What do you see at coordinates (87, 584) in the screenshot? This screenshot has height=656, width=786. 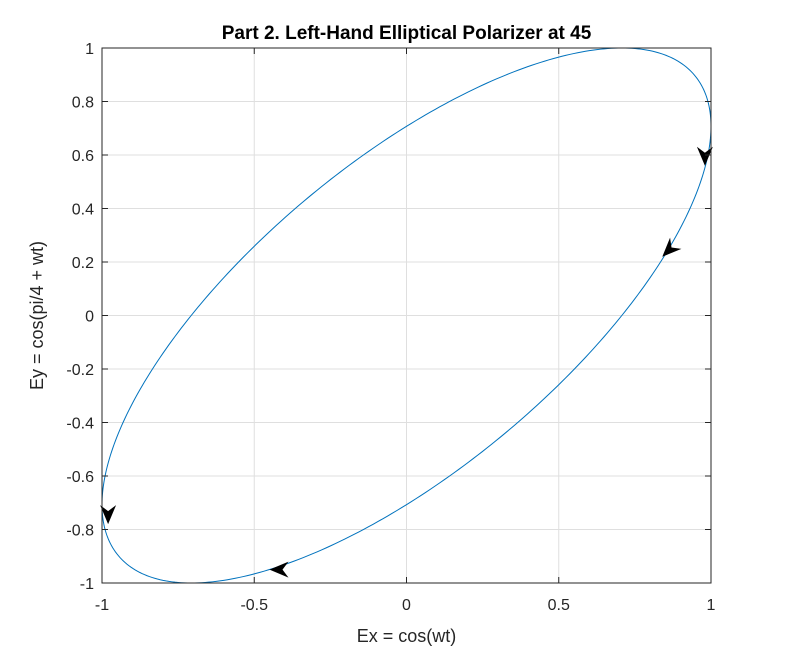 I see `y-tick-label: -1` at bounding box center [87, 584].